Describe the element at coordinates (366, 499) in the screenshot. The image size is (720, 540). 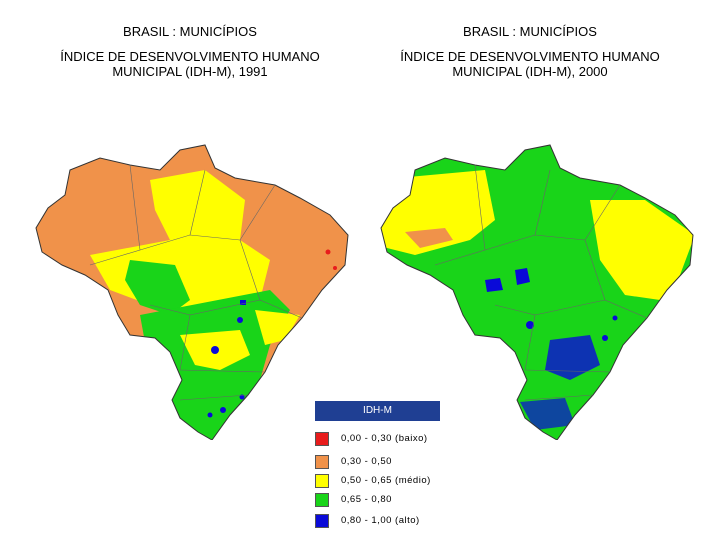
I see `legend-label: 0,65 - 0,80` at that location.